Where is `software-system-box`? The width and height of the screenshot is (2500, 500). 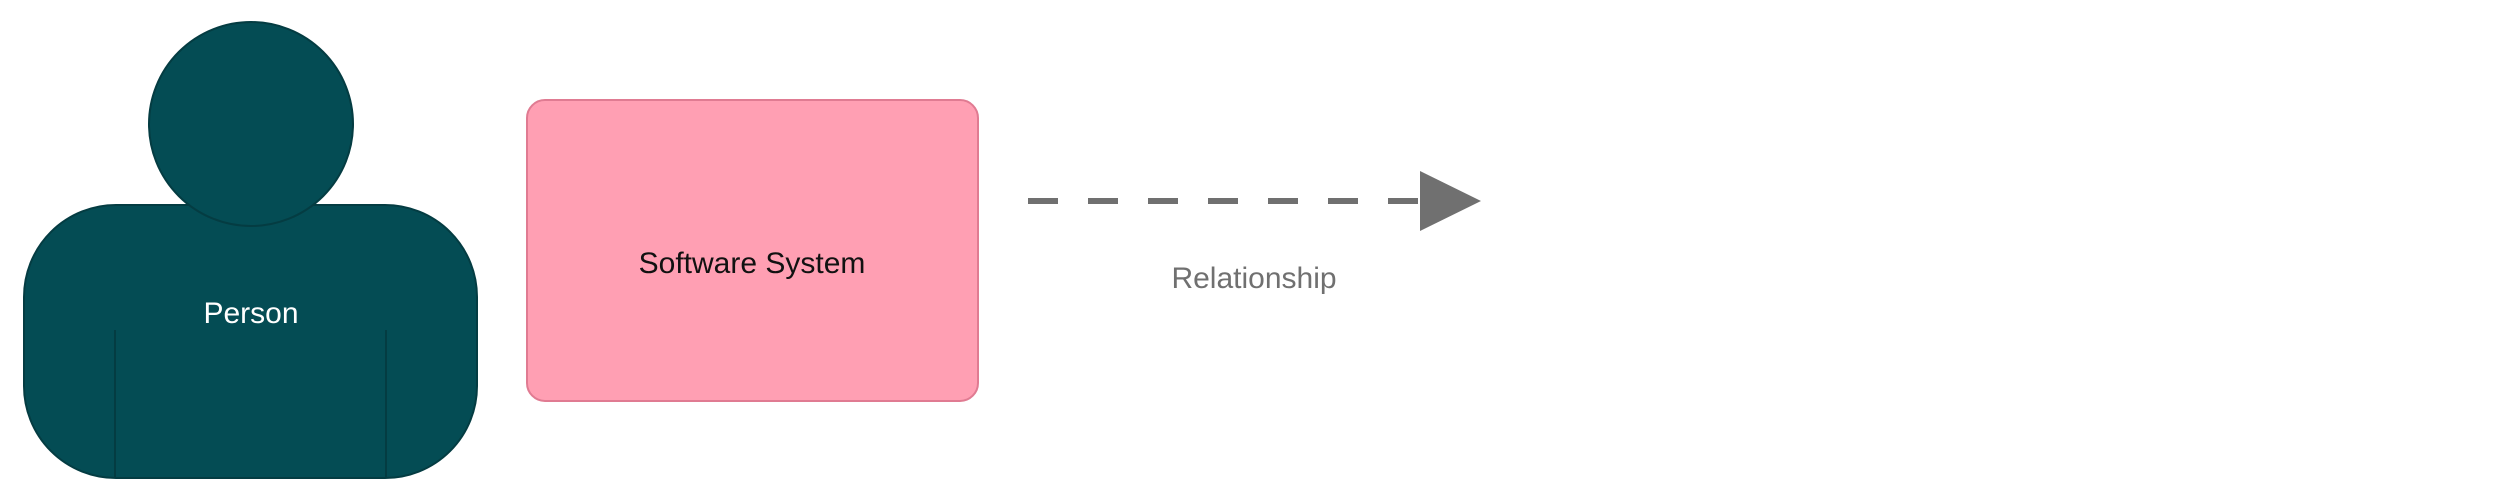
software-system-box is located at coordinates (752, 250).